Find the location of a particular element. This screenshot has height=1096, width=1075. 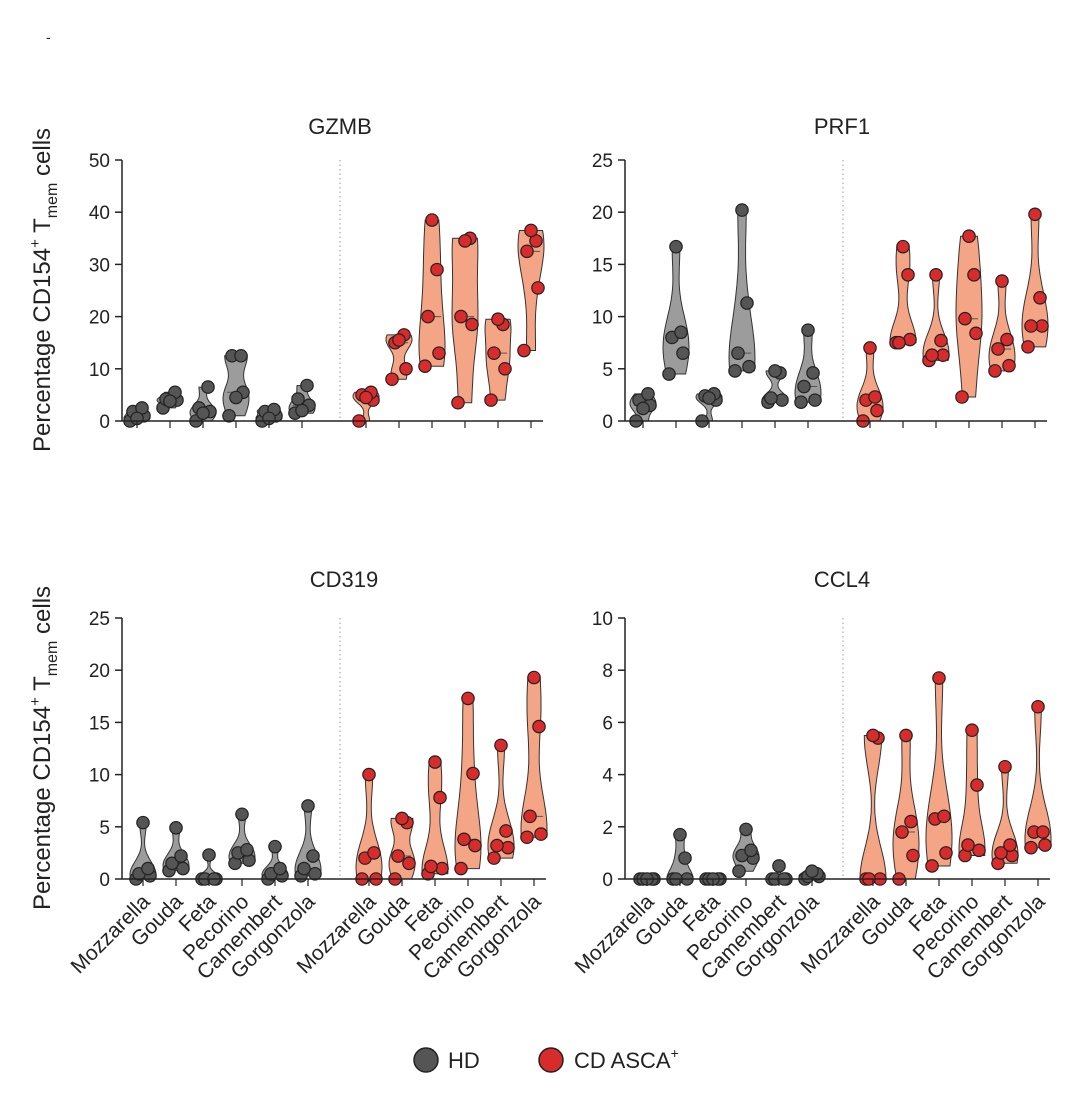

legend-cd-sup: + is located at coordinates (675, 1053).